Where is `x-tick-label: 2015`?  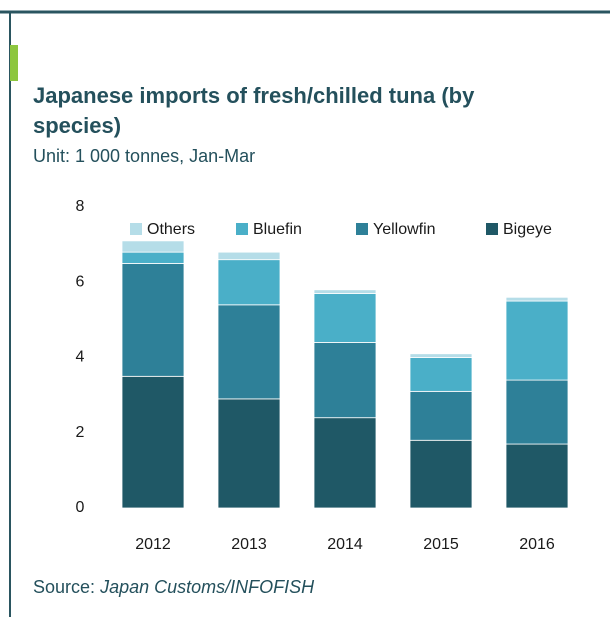 x-tick-label: 2015 is located at coordinates (441, 544).